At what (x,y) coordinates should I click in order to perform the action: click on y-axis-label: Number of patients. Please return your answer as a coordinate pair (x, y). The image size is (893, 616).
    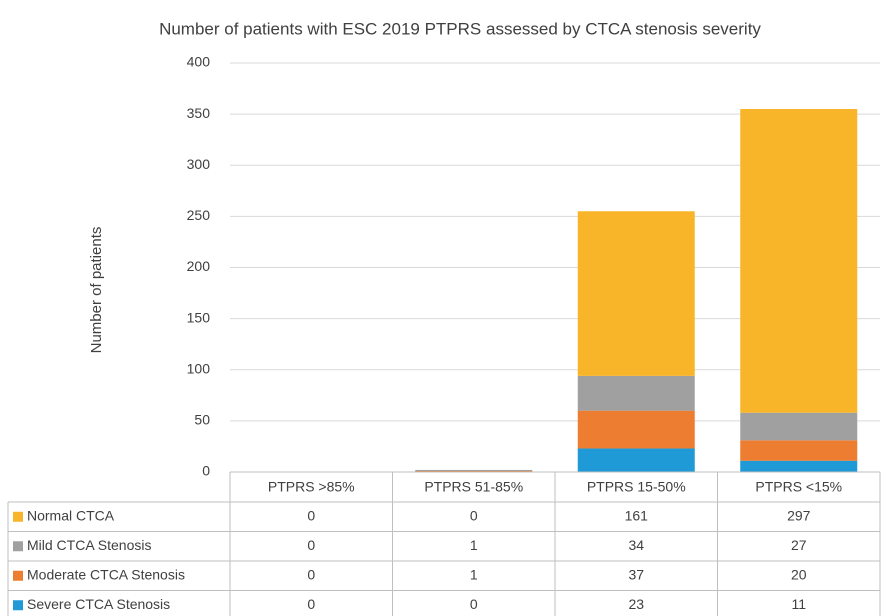
    Looking at the image, I should click on (96, 290).